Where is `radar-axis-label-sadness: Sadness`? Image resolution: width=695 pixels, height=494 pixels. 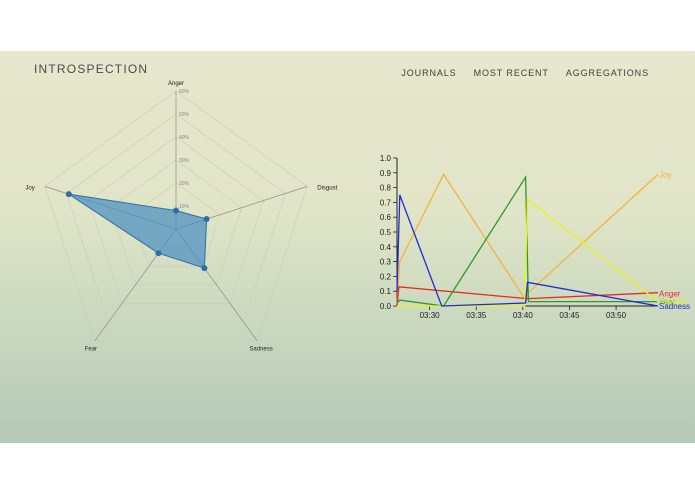
radar-axis-label-sadness: Sadness is located at coordinates (260, 350).